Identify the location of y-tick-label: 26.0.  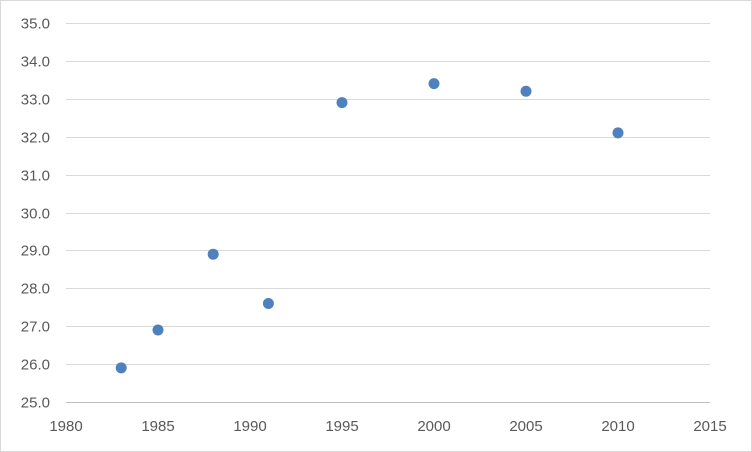
(35, 365).